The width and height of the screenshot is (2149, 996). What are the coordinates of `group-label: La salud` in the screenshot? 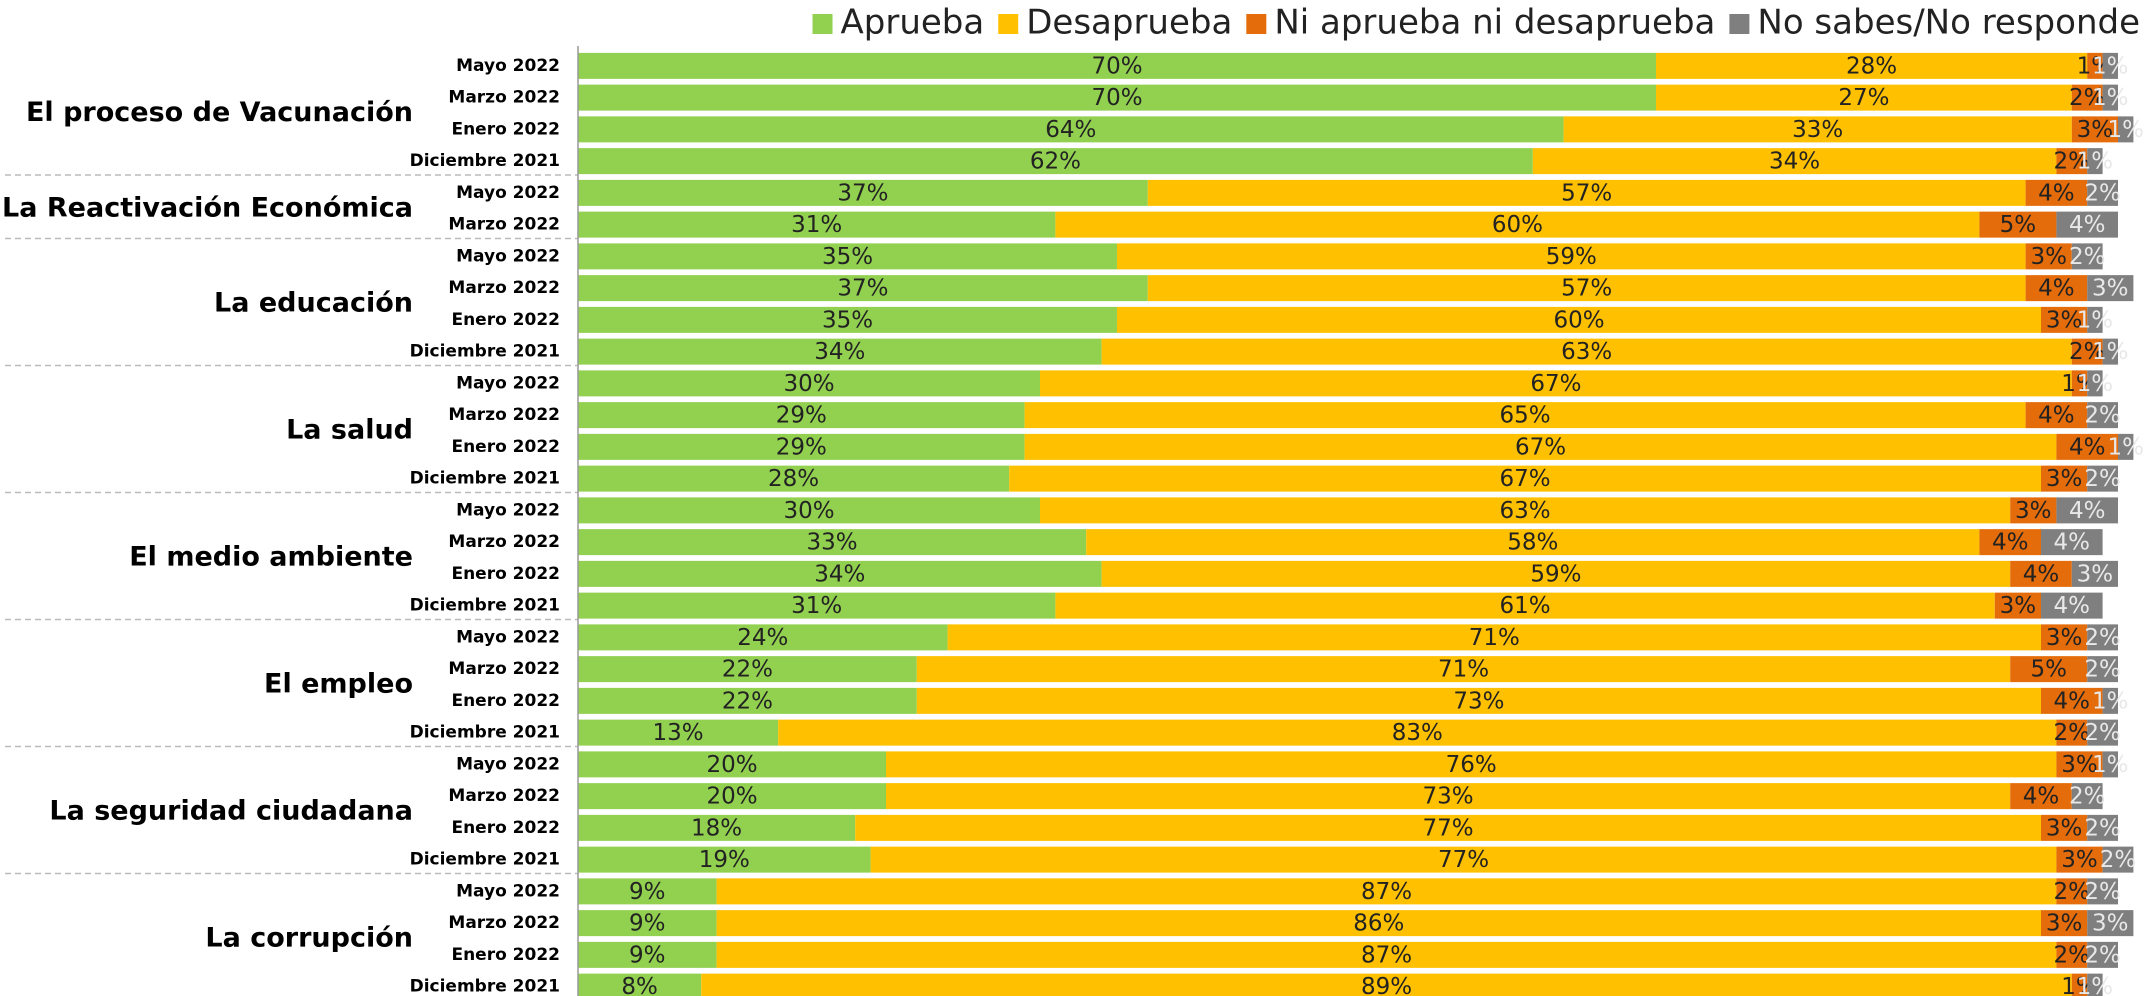 It's located at (349, 430).